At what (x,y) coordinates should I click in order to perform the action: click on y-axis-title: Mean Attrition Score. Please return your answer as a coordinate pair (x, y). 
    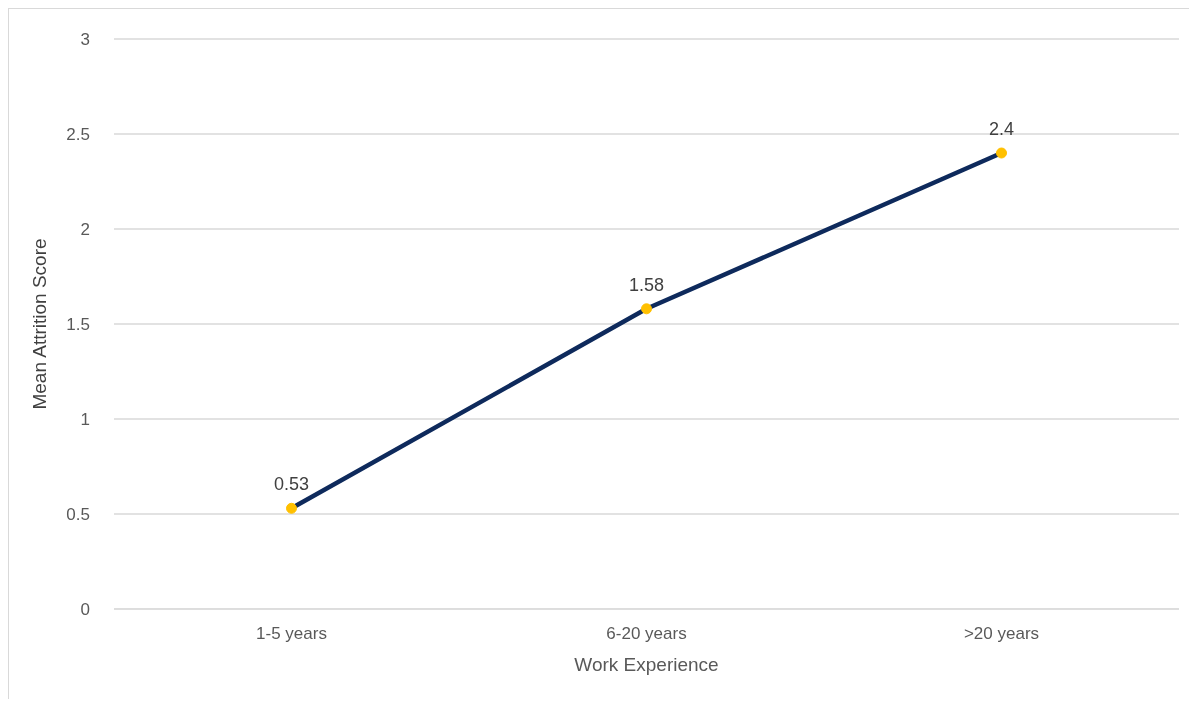
    Looking at the image, I should click on (39, 324).